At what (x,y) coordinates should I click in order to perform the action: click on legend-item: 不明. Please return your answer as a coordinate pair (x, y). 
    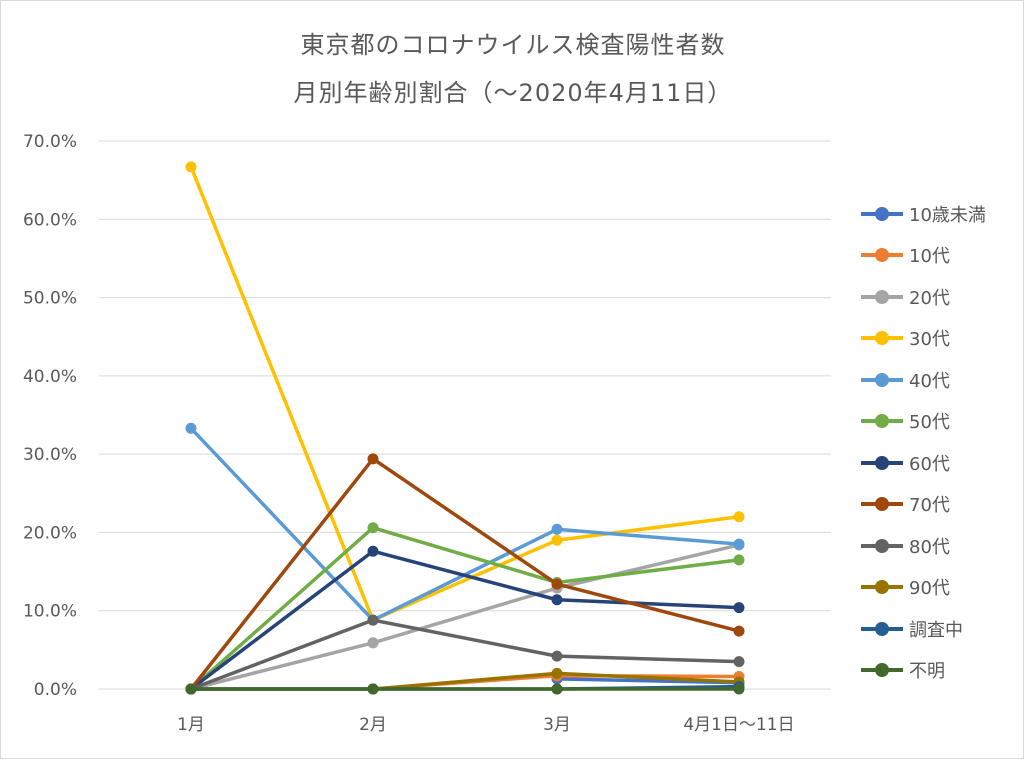
    Looking at the image, I should click on (939, 671).